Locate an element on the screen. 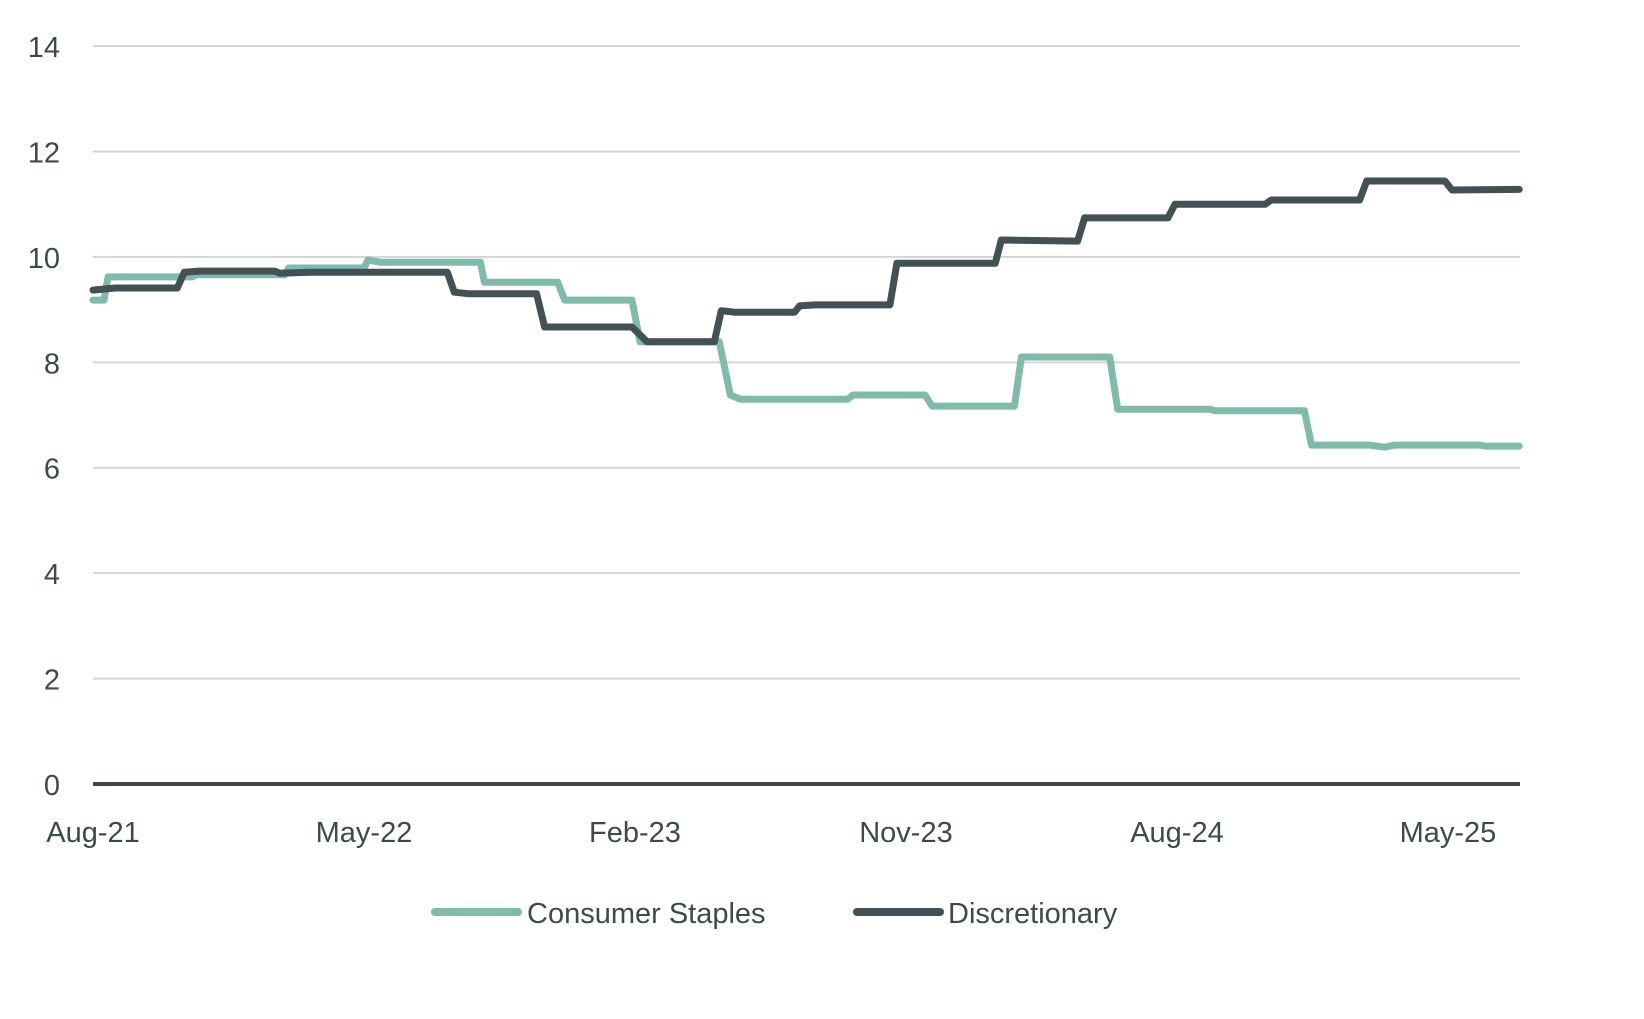  y-tick-label: 10 is located at coordinates (44, 259).